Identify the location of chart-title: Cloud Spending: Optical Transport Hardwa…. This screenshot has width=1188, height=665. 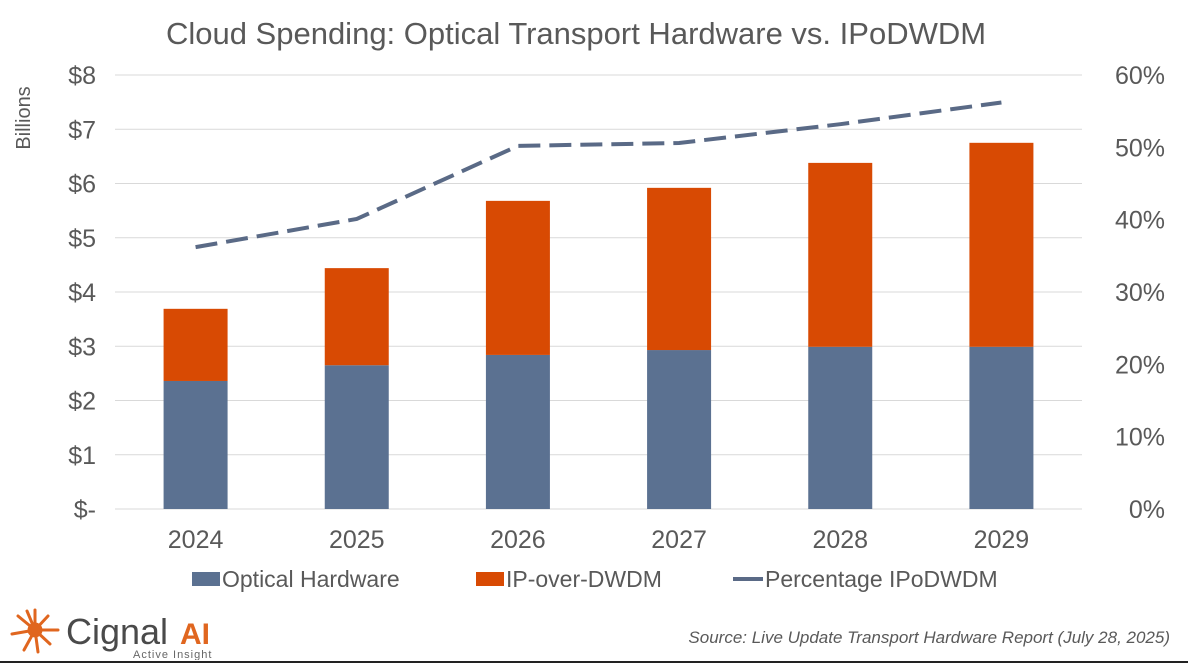
(576, 33).